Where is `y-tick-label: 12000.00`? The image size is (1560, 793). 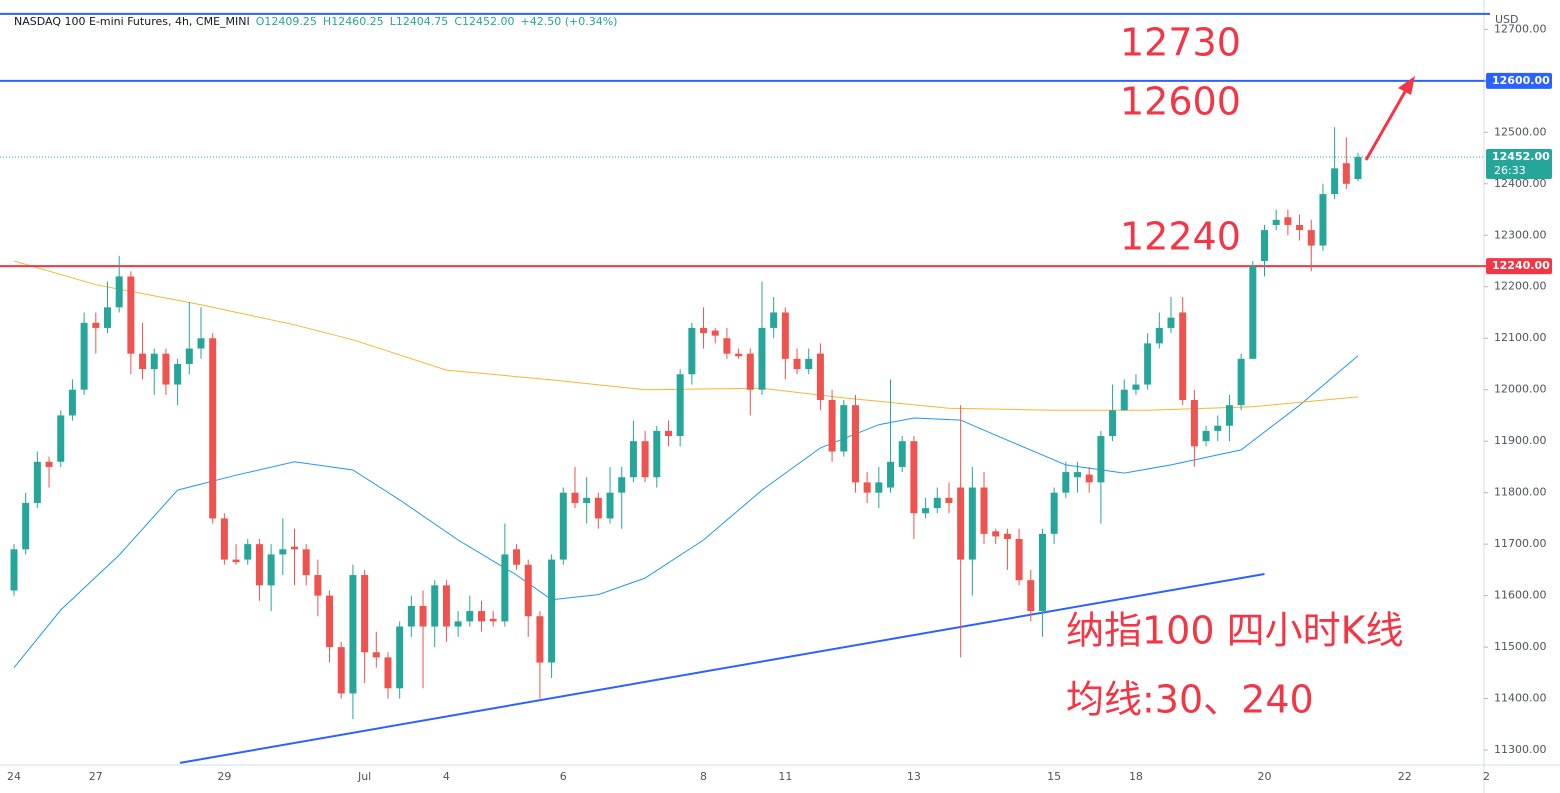
y-tick-label: 12000.00 is located at coordinates (1520, 389).